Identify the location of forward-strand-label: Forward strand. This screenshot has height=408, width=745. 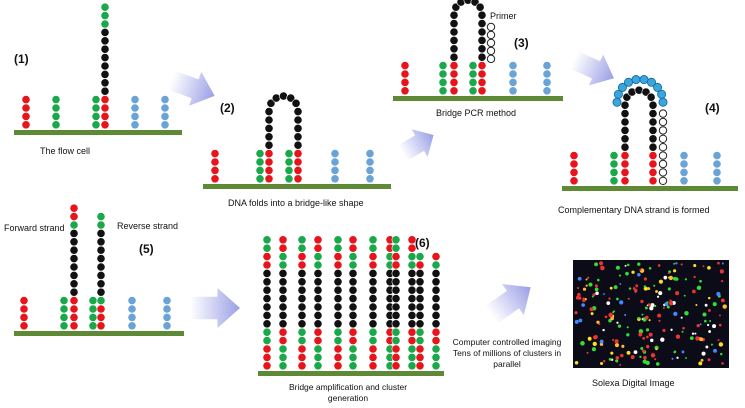
(34, 228).